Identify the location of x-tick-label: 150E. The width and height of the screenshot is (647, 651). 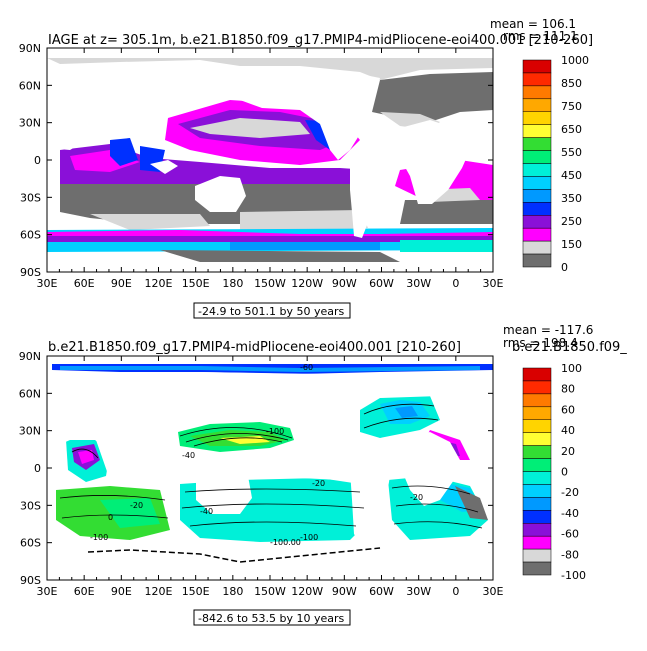
(196, 283).